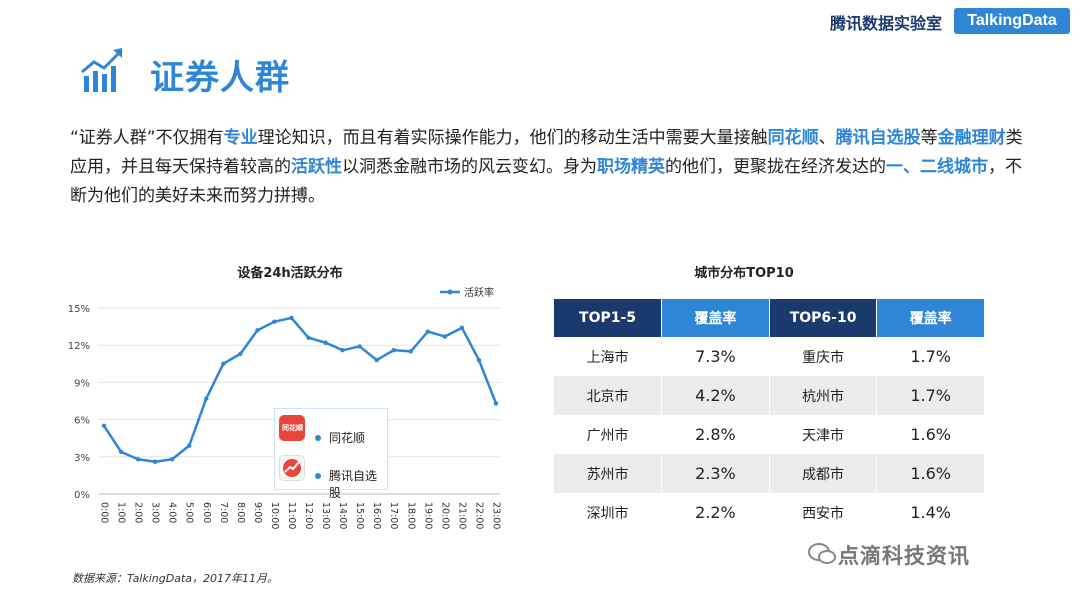 The width and height of the screenshot is (1080, 601). What do you see at coordinates (331, 454) in the screenshot?
I see `app-legend-box: 同花顺 同花顺 腾讯自选股` at bounding box center [331, 454].